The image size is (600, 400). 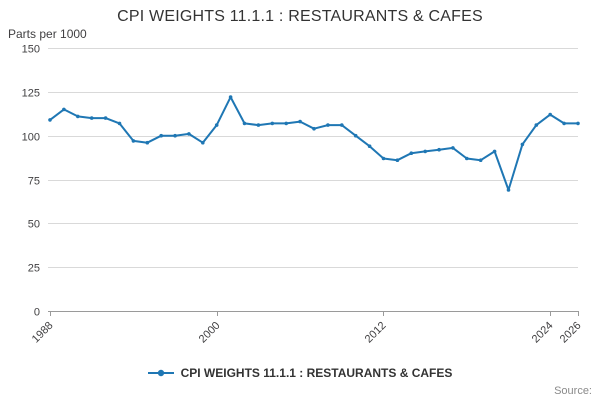 What do you see at coordinates (210, 333) in the screenshot?
I see `svg-text: 2000` at bounding box center [210, 333].